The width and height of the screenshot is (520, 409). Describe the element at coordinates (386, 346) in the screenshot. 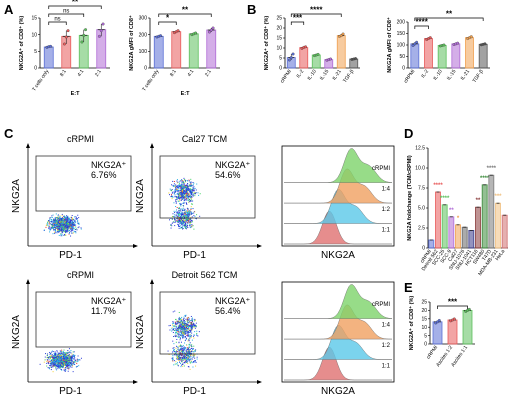

I see `histogram-label: 1:2` at that location.